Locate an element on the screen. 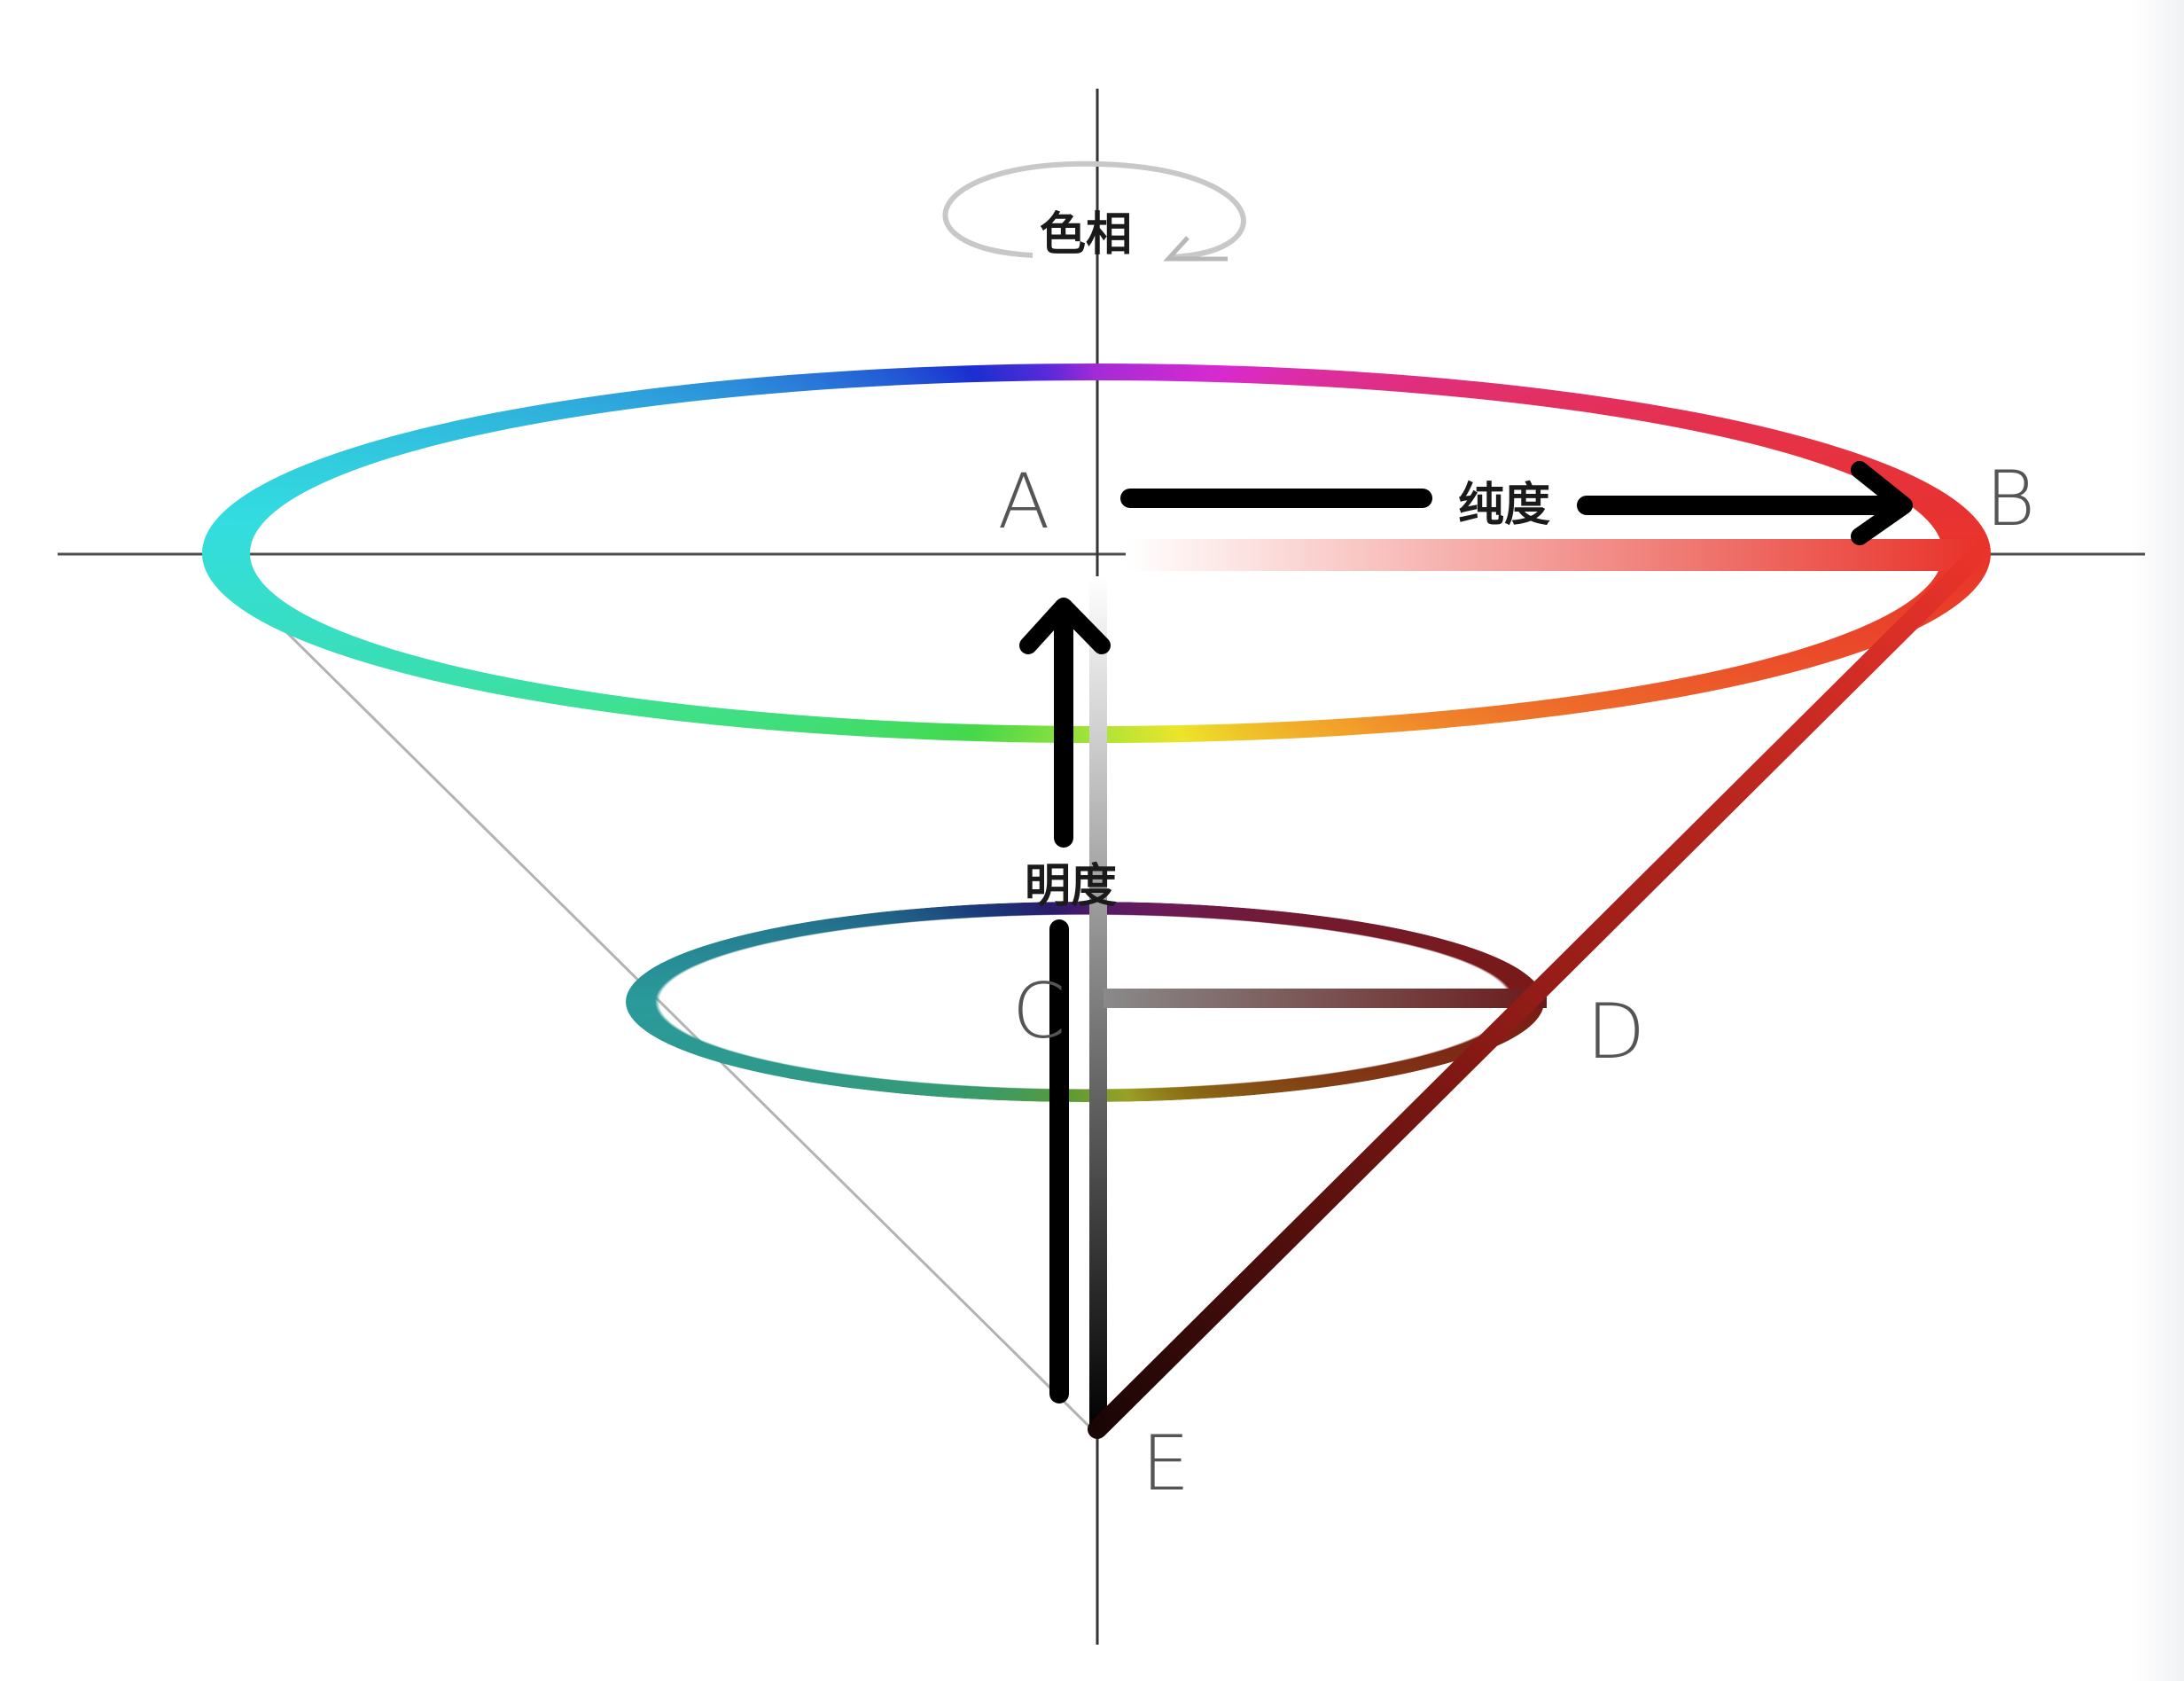 Image resolution: width=2184 pixels, height=1681 pixels. hue-rotation-arrowhead is located at coordinates (1195, 249).